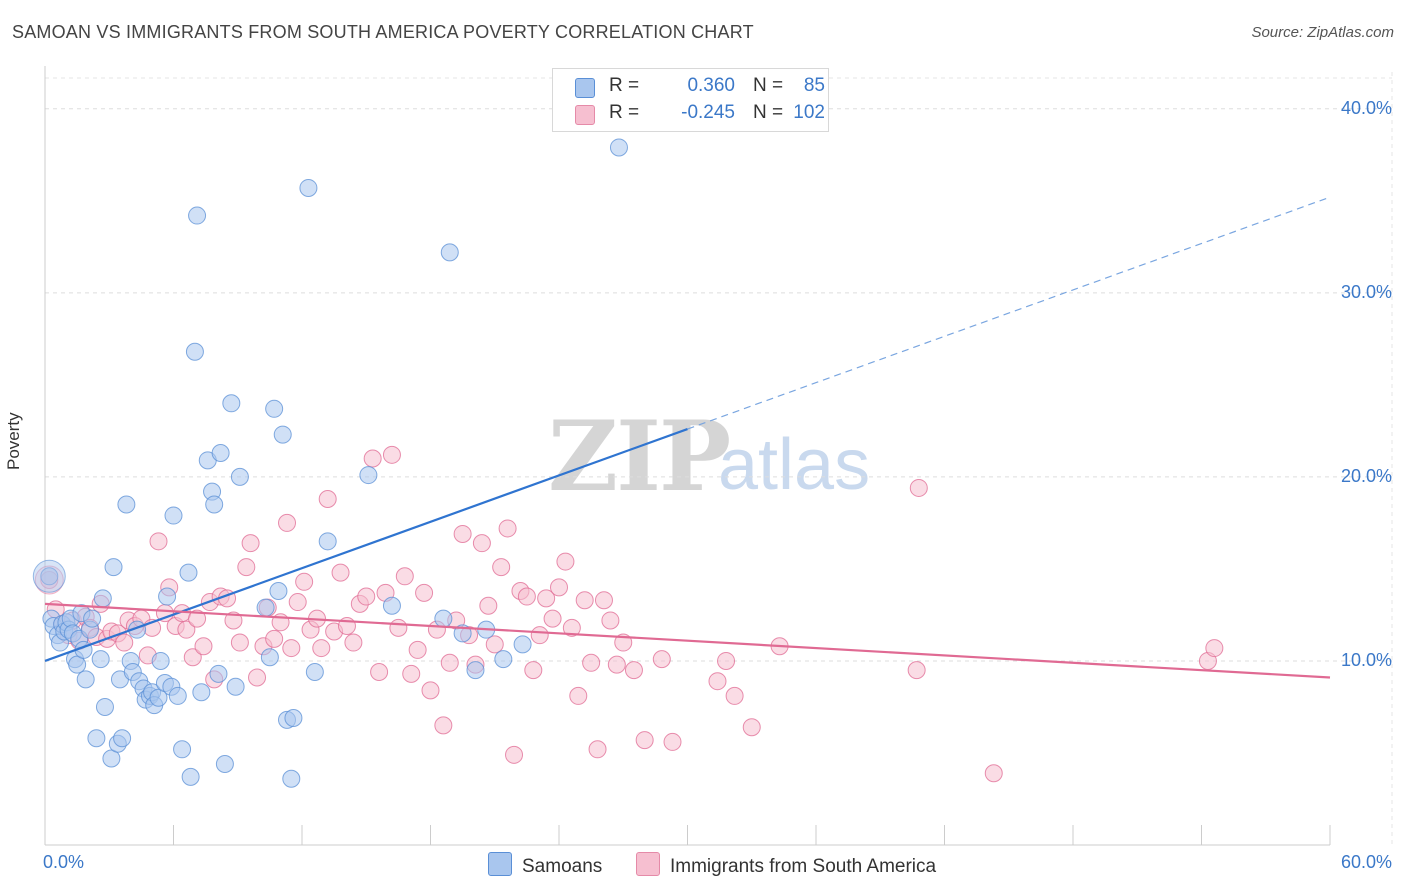 Image resolution: width=1406 pixels, height=892 pixels. What do you see at coordinates (794, 465) in the screenshot?
I see `watermark-atlas: atlas` at bounding box center [794, 465].